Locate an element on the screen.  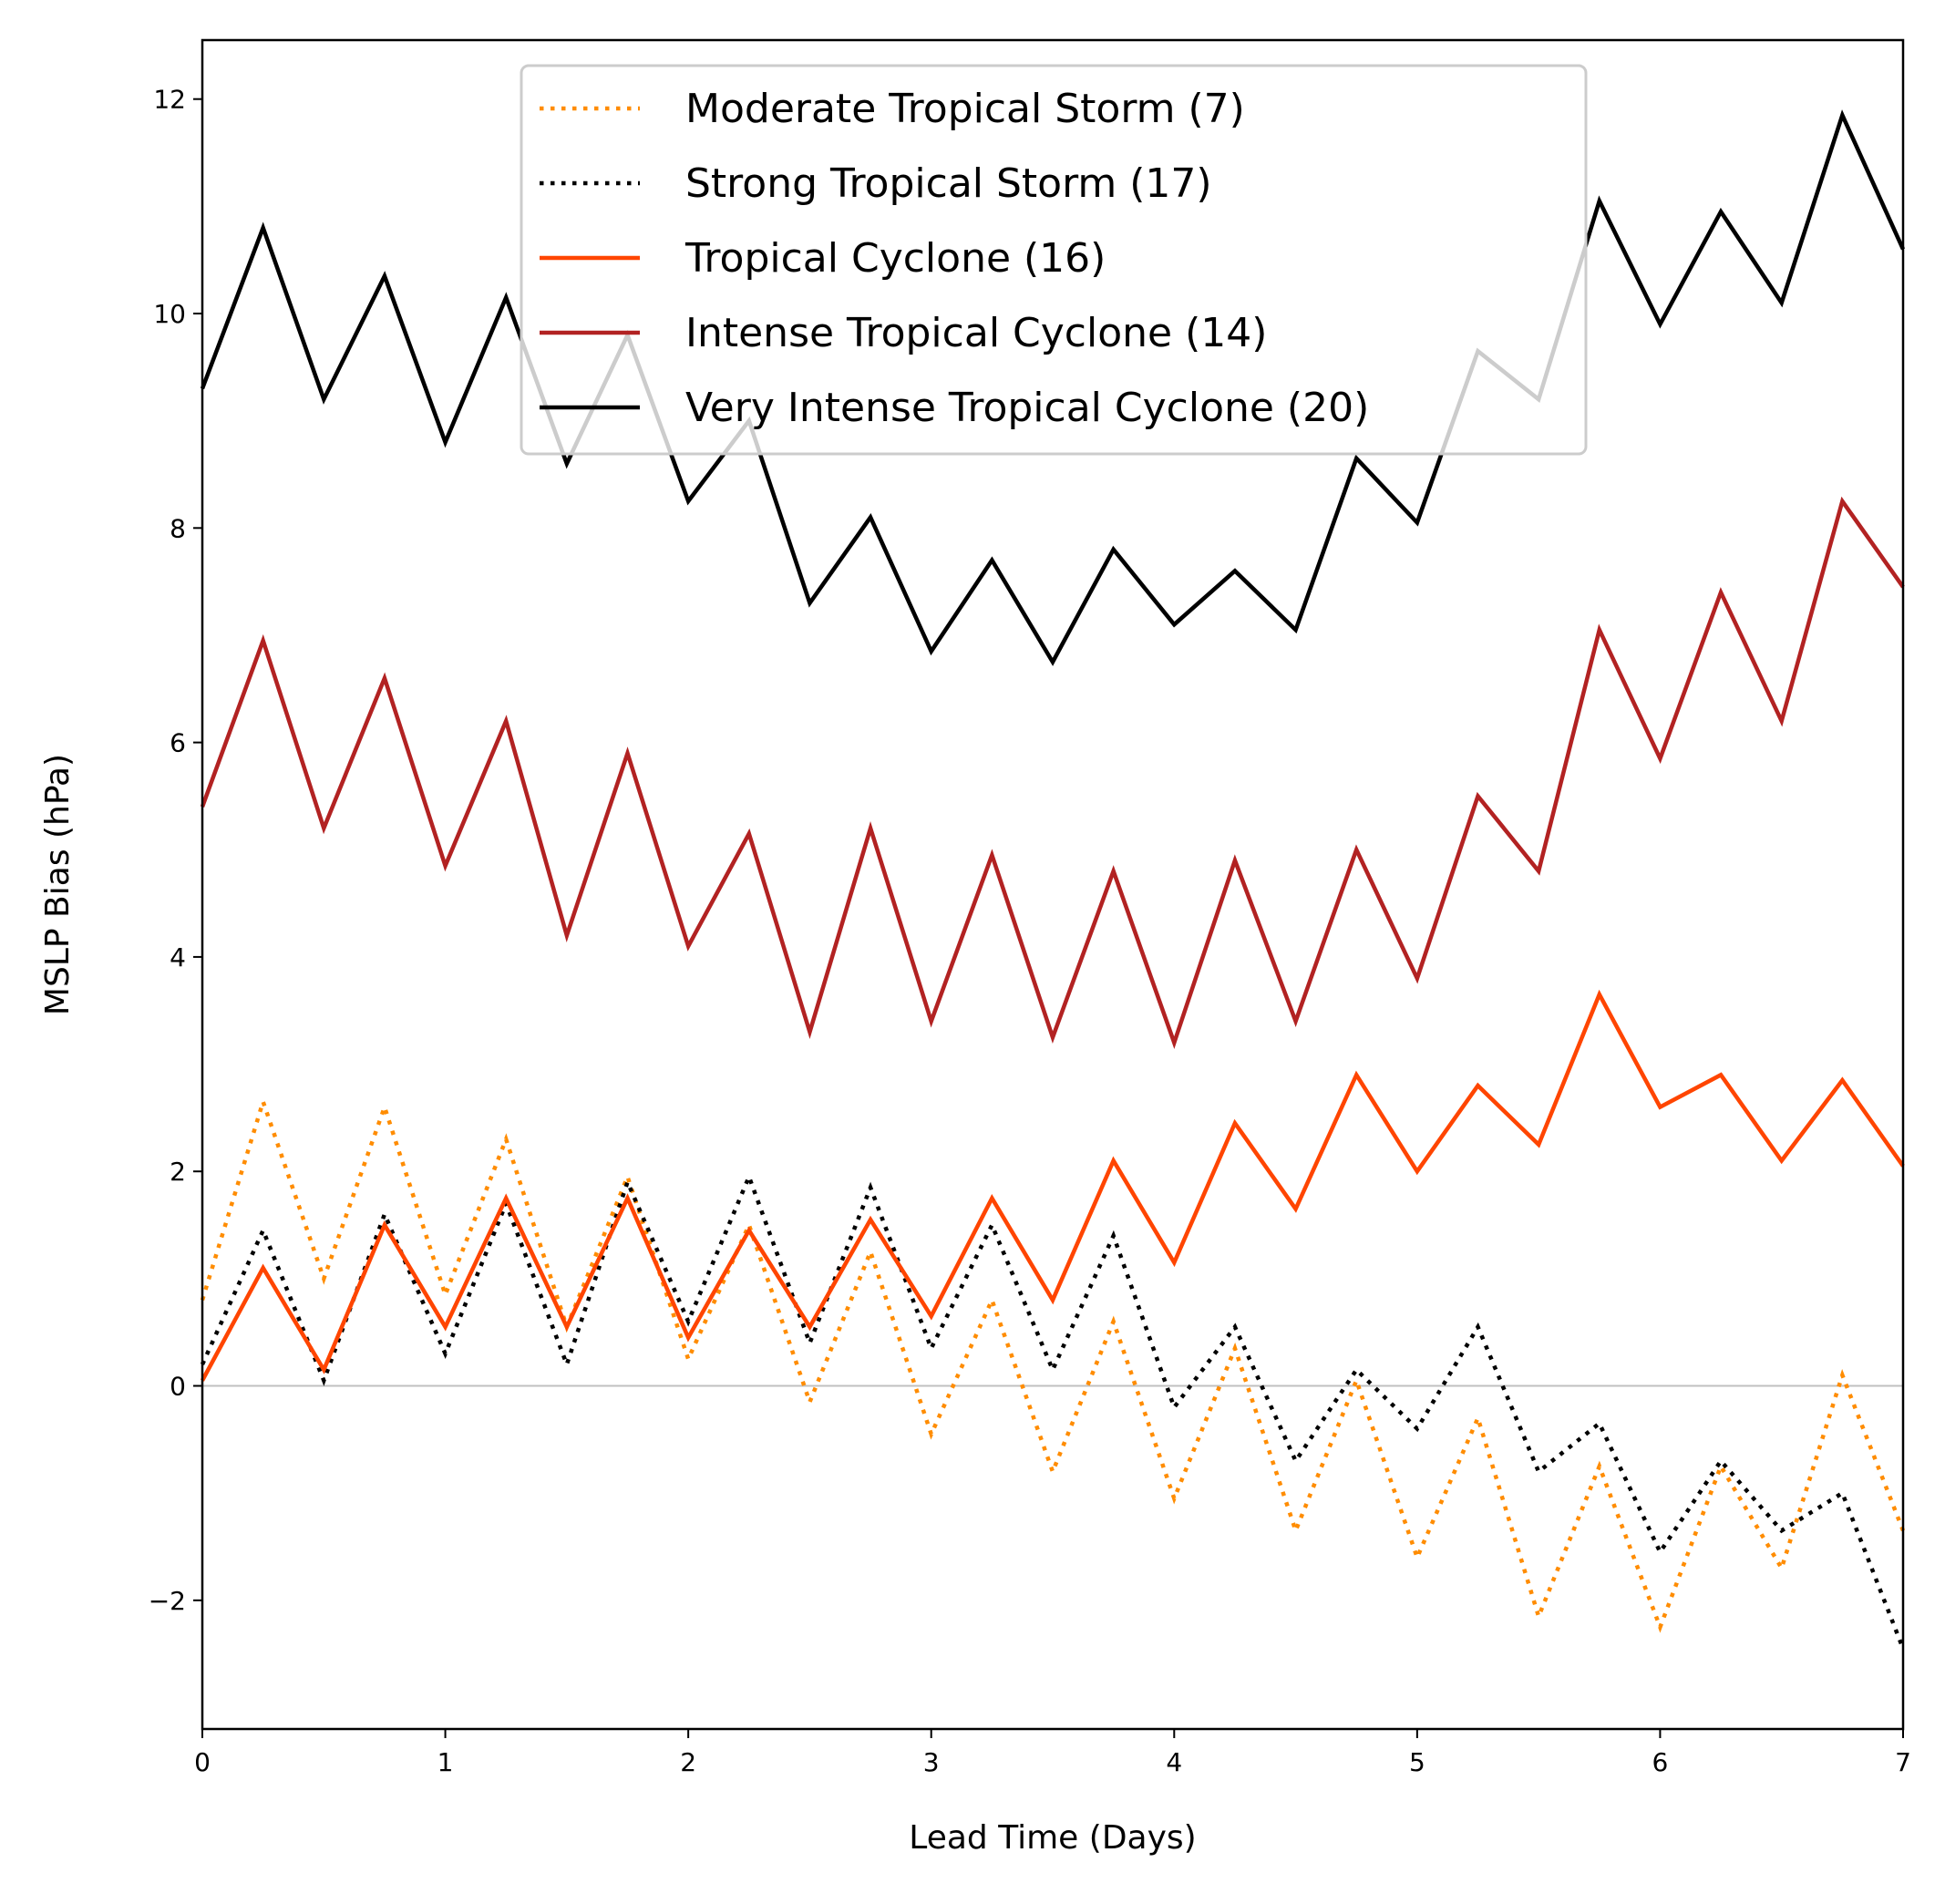
legend-label-4: Intense Tropical Cyclone (14) is located at coordinates (976, 333).